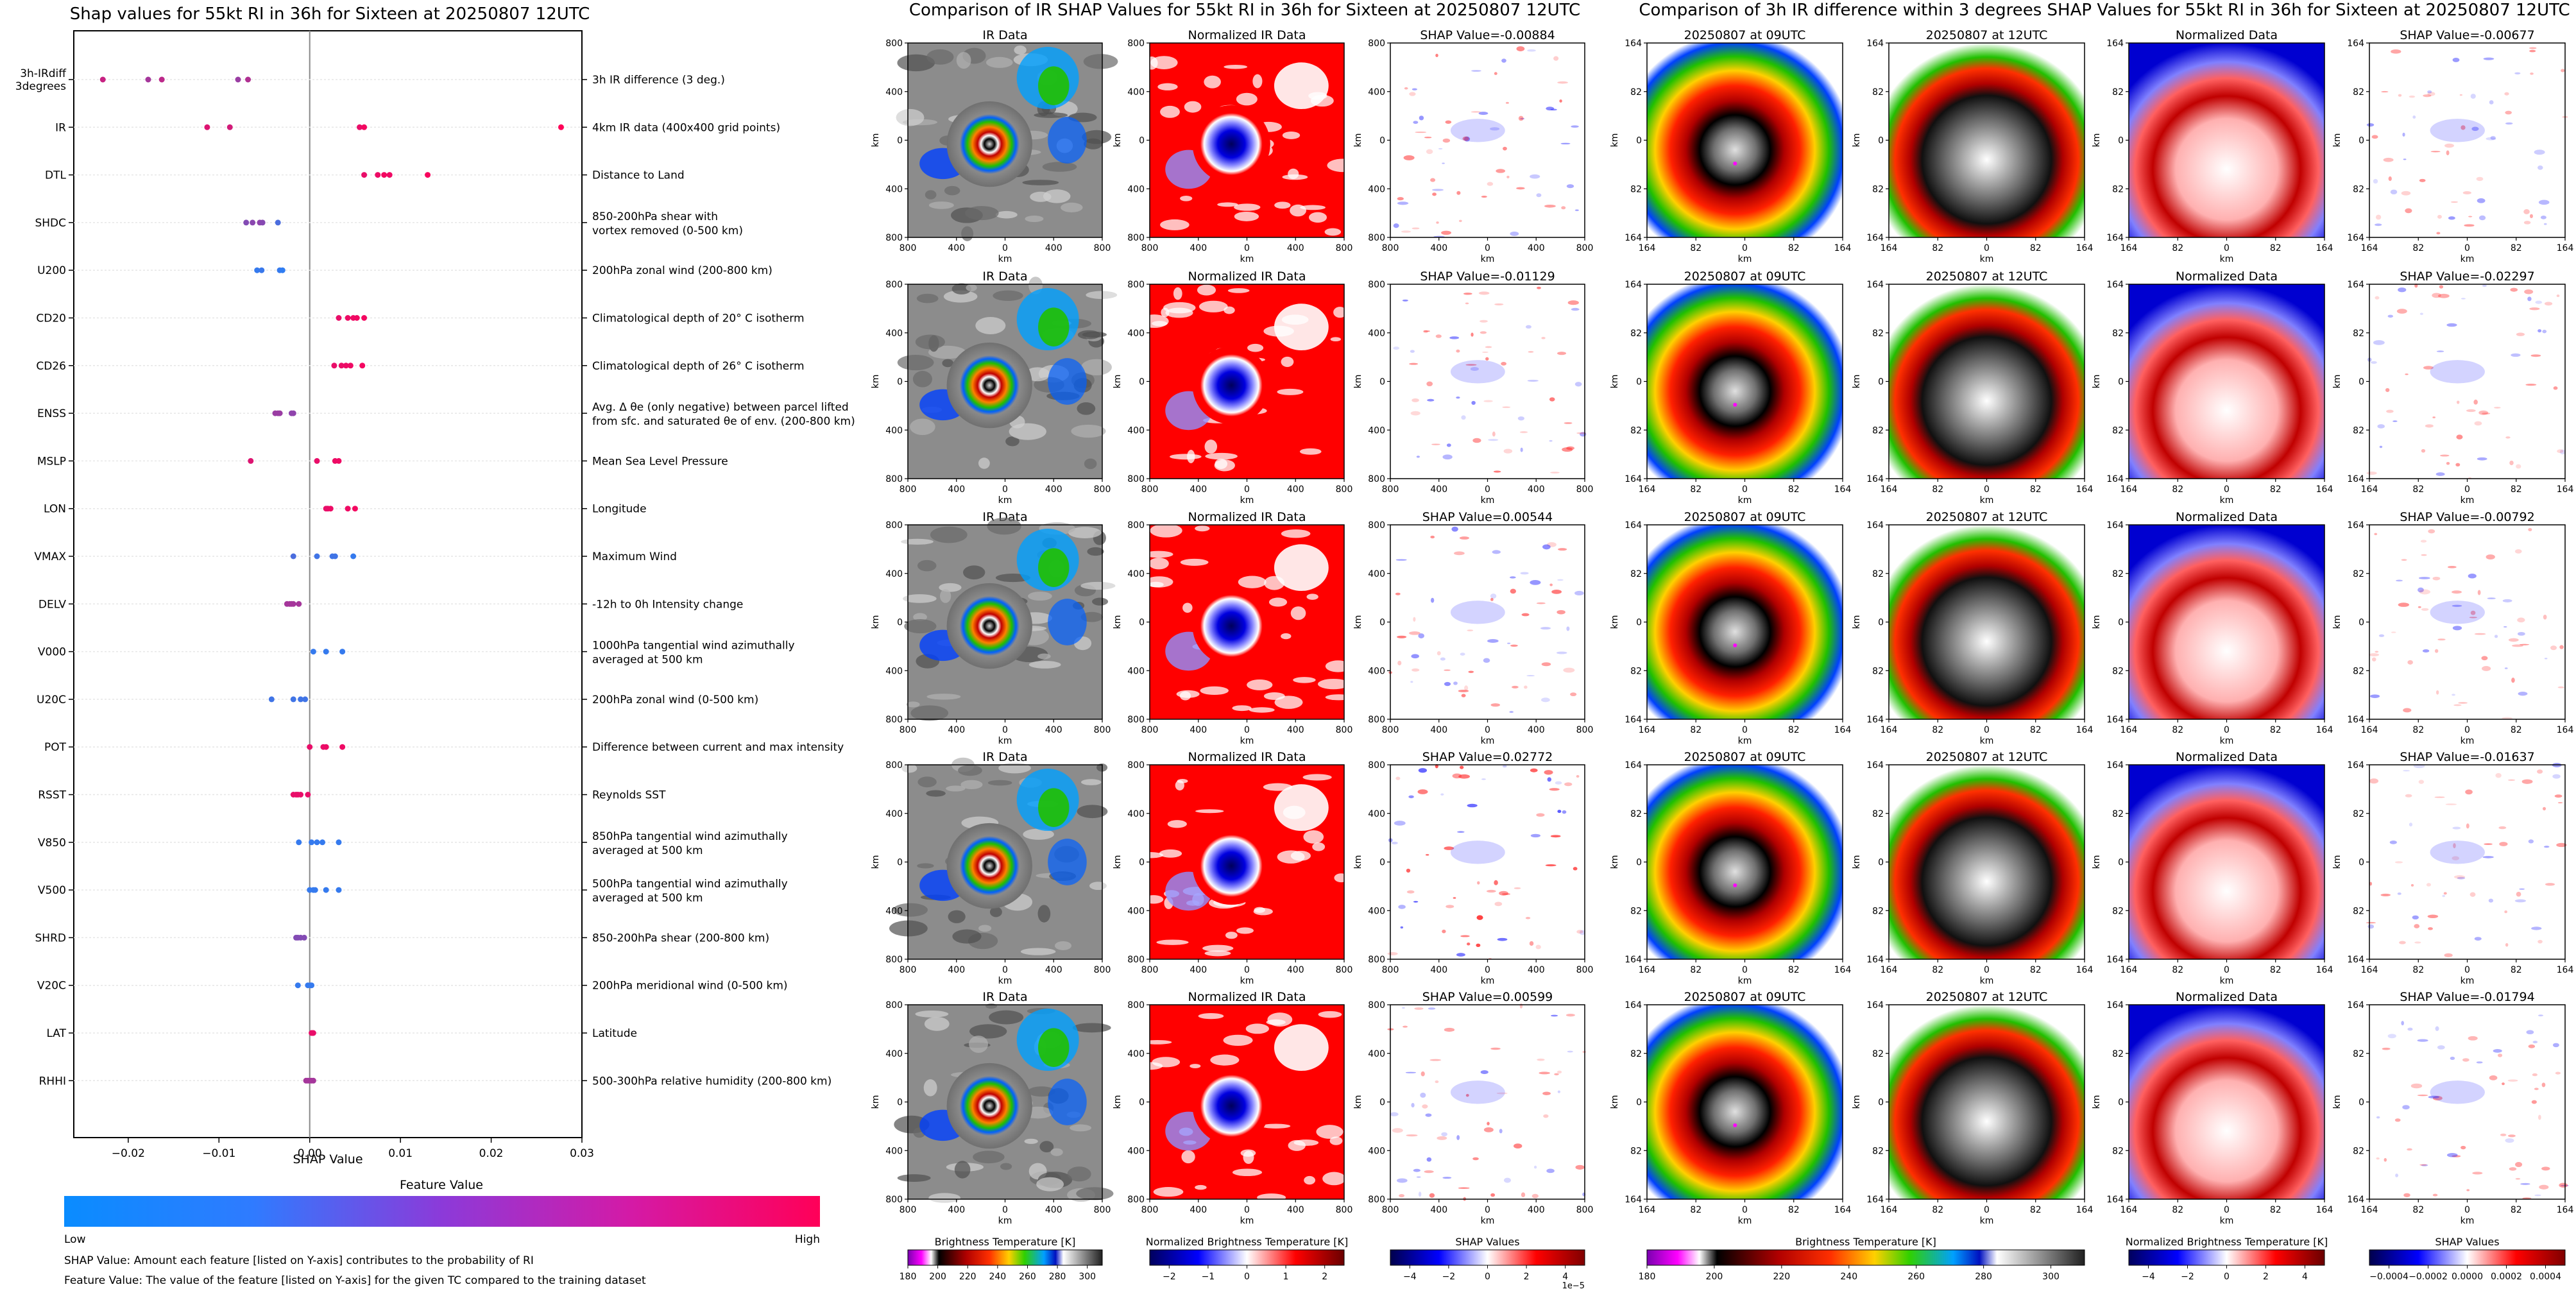 The image size is (2576, 1289). What do you see at coordinates (690, 986) in the screenshot?
I see `feature-description-label: 200hPa meridional wind (0-500 km)` at bounding box center [690, 986].